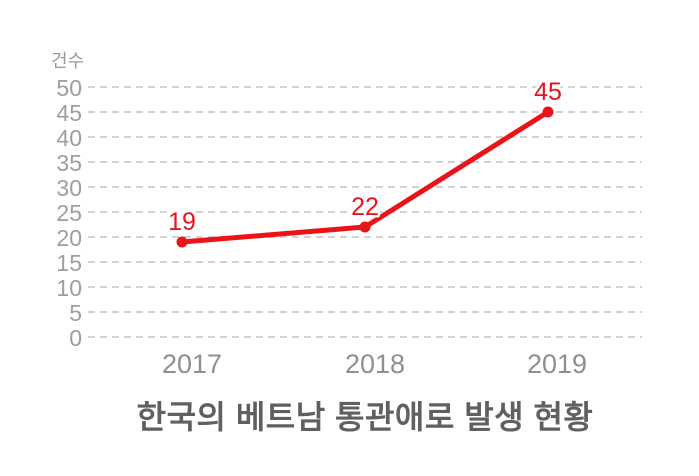 Image resolution: width=699 pixels, height=476 pixels. What do you see at coordinates (69, 213) in the screenshot?
I see `y-tick-label: 25` at bounding box center [69, 213].